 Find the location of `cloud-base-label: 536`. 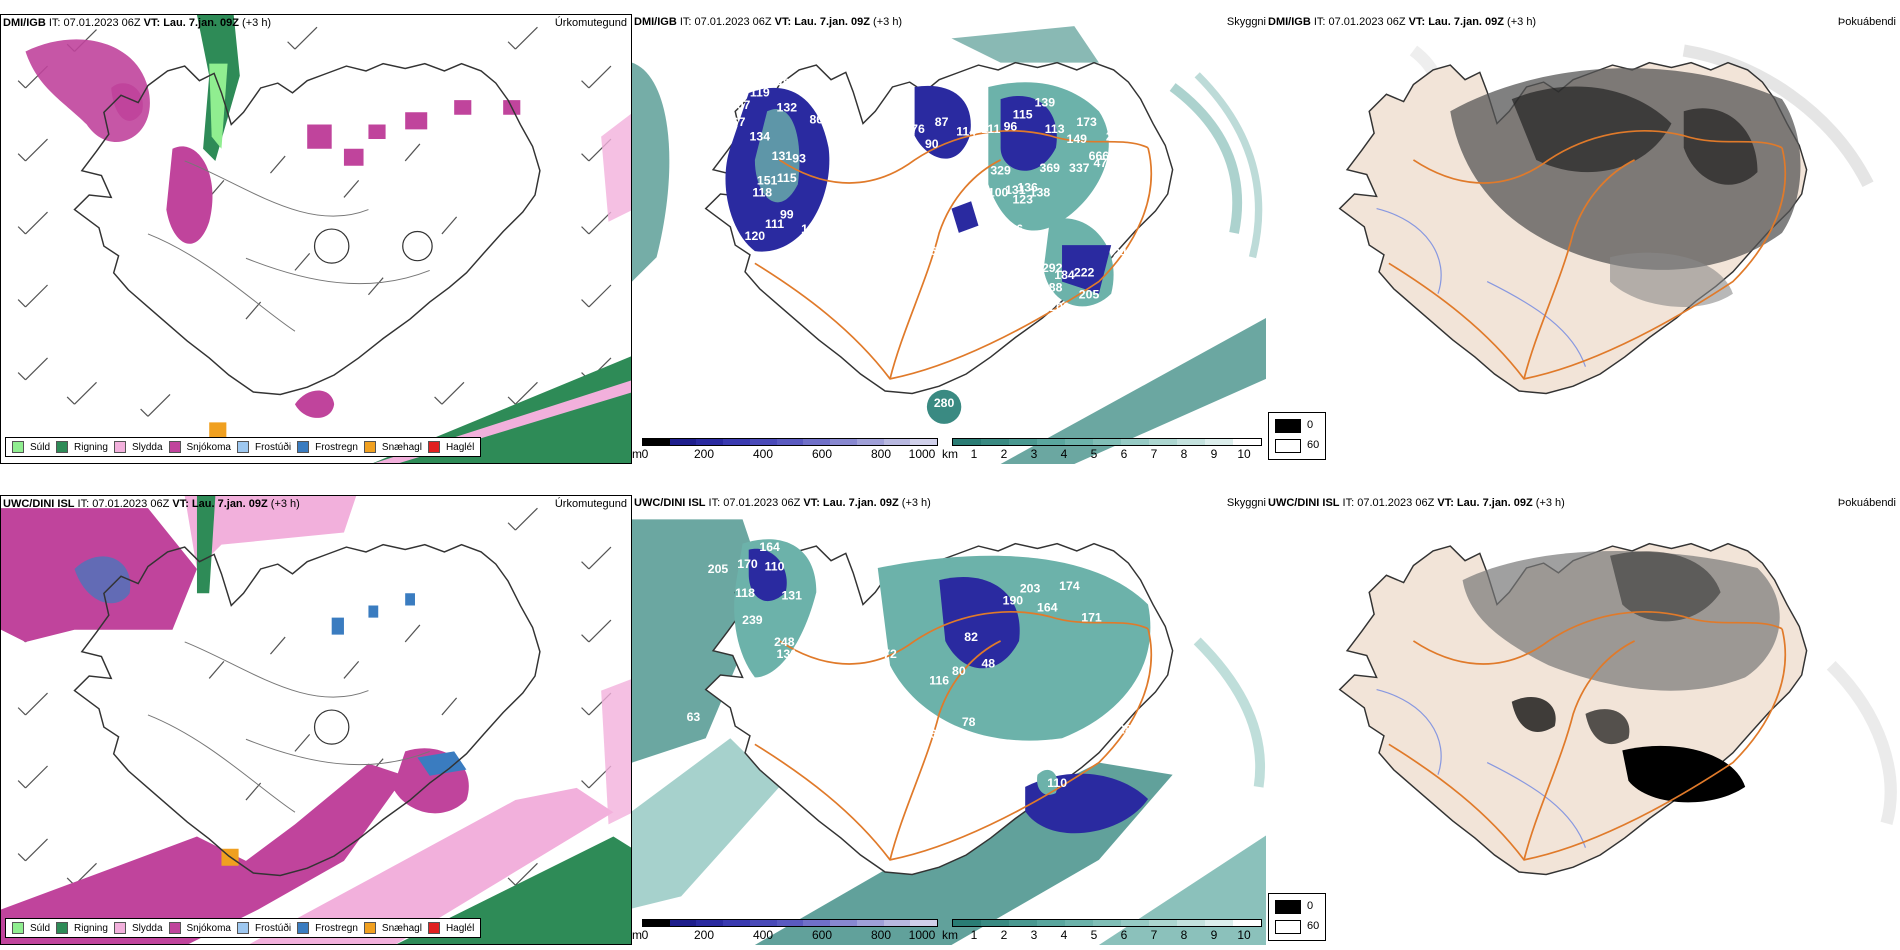

cloud-base-label: 536 is located at coordinates (1013, 229).